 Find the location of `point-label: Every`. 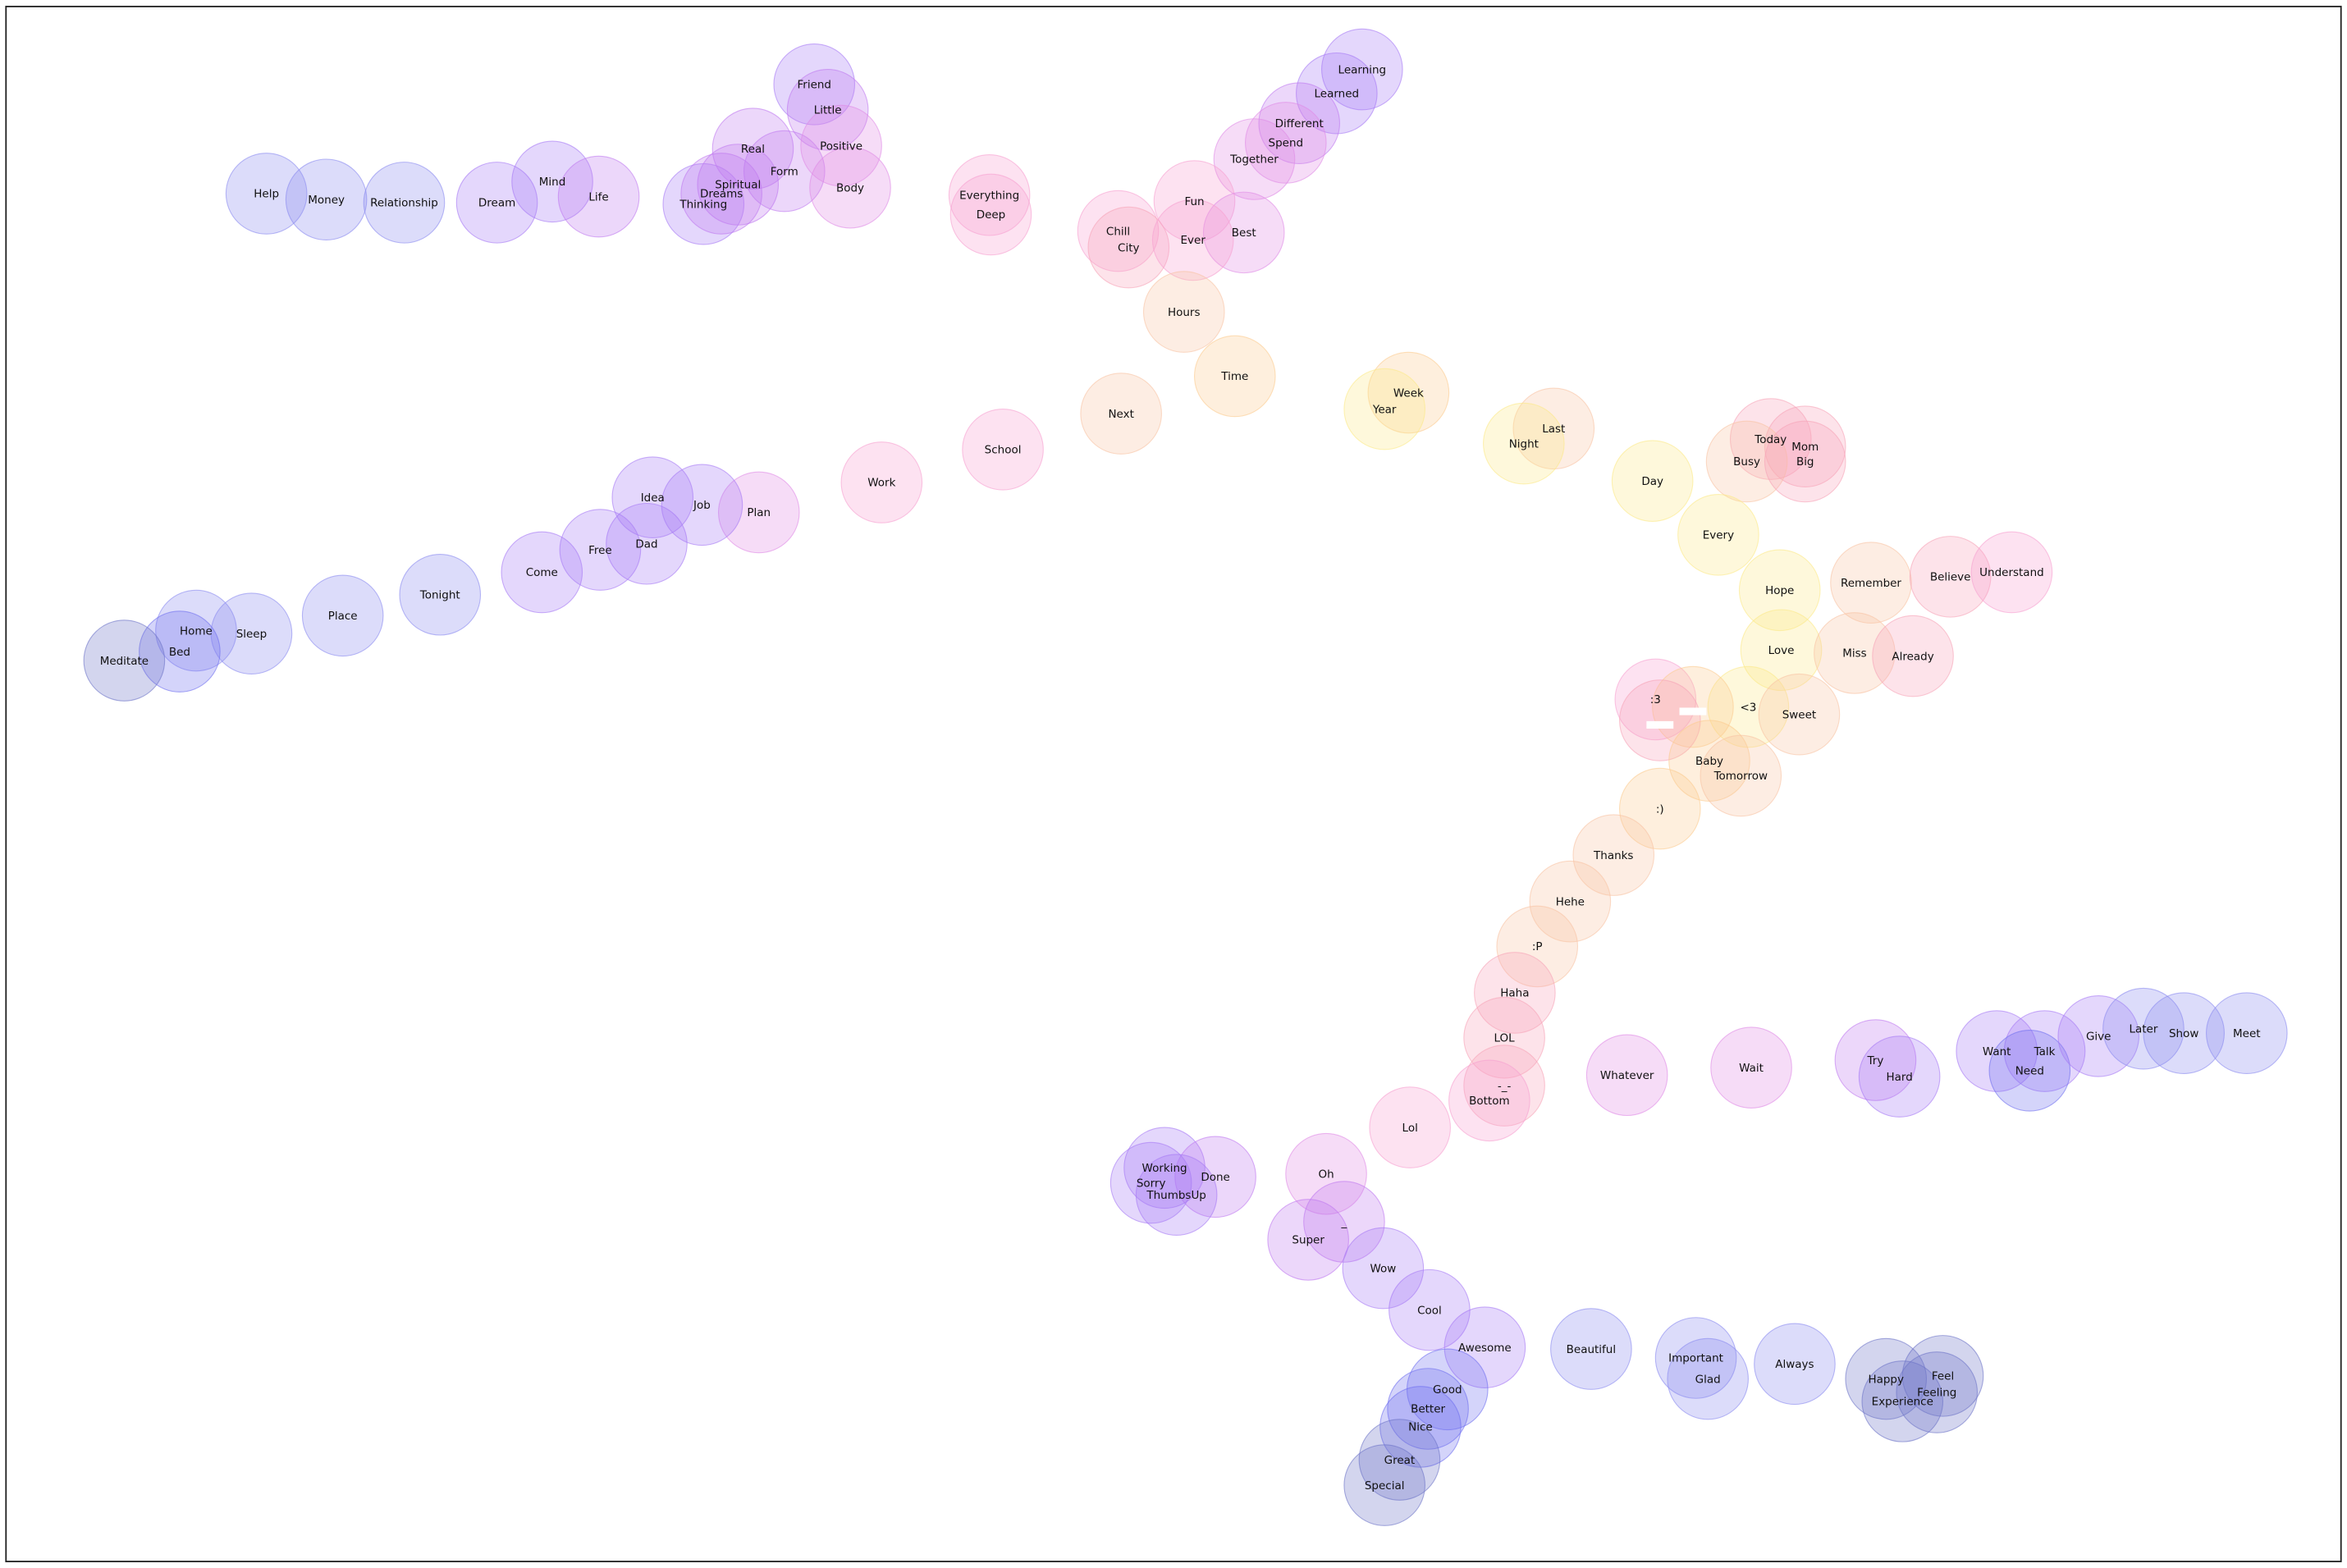

point-label: Every is located at coordinates (1719, 535).